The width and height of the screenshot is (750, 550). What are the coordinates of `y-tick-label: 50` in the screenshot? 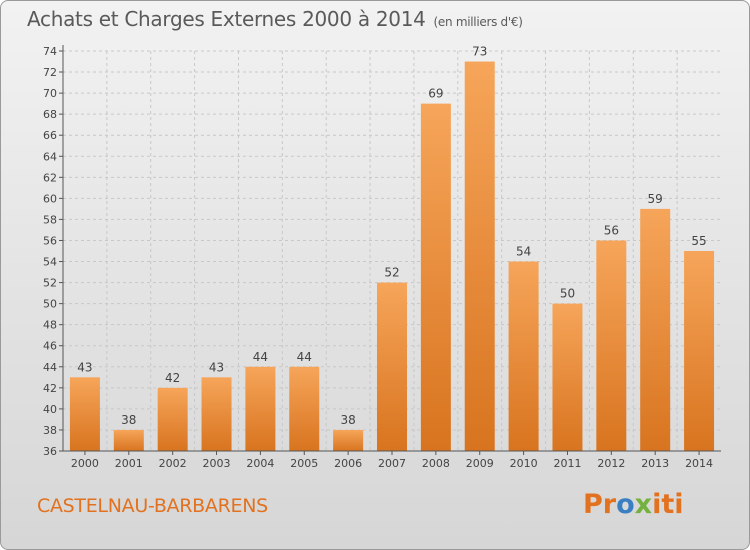 It's located at (50, 304).